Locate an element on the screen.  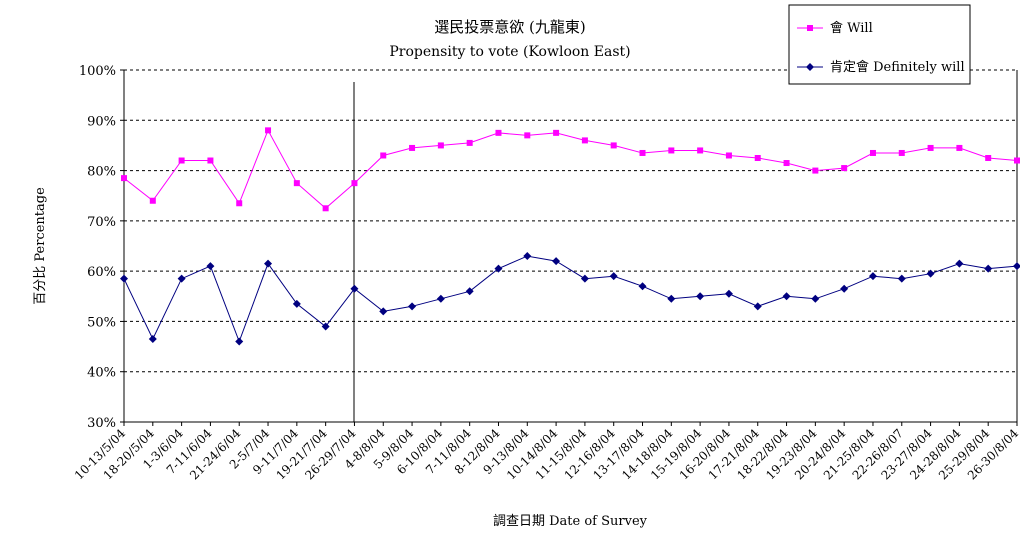
legend-marker-definitely is located at coordinates (810, 67).